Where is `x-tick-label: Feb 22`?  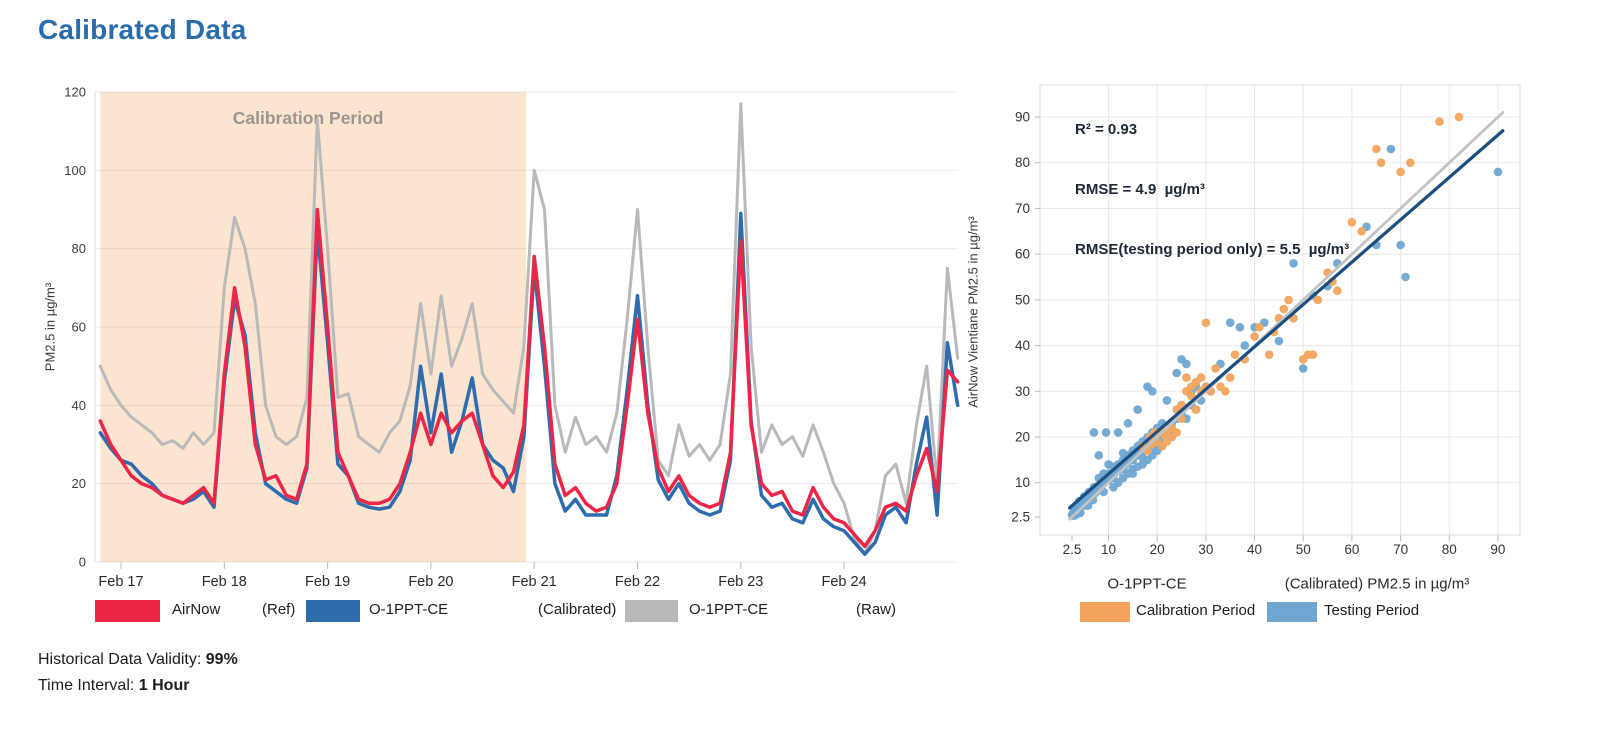 x-tick-label: Feb 22 is located at coordinates (637, 582).